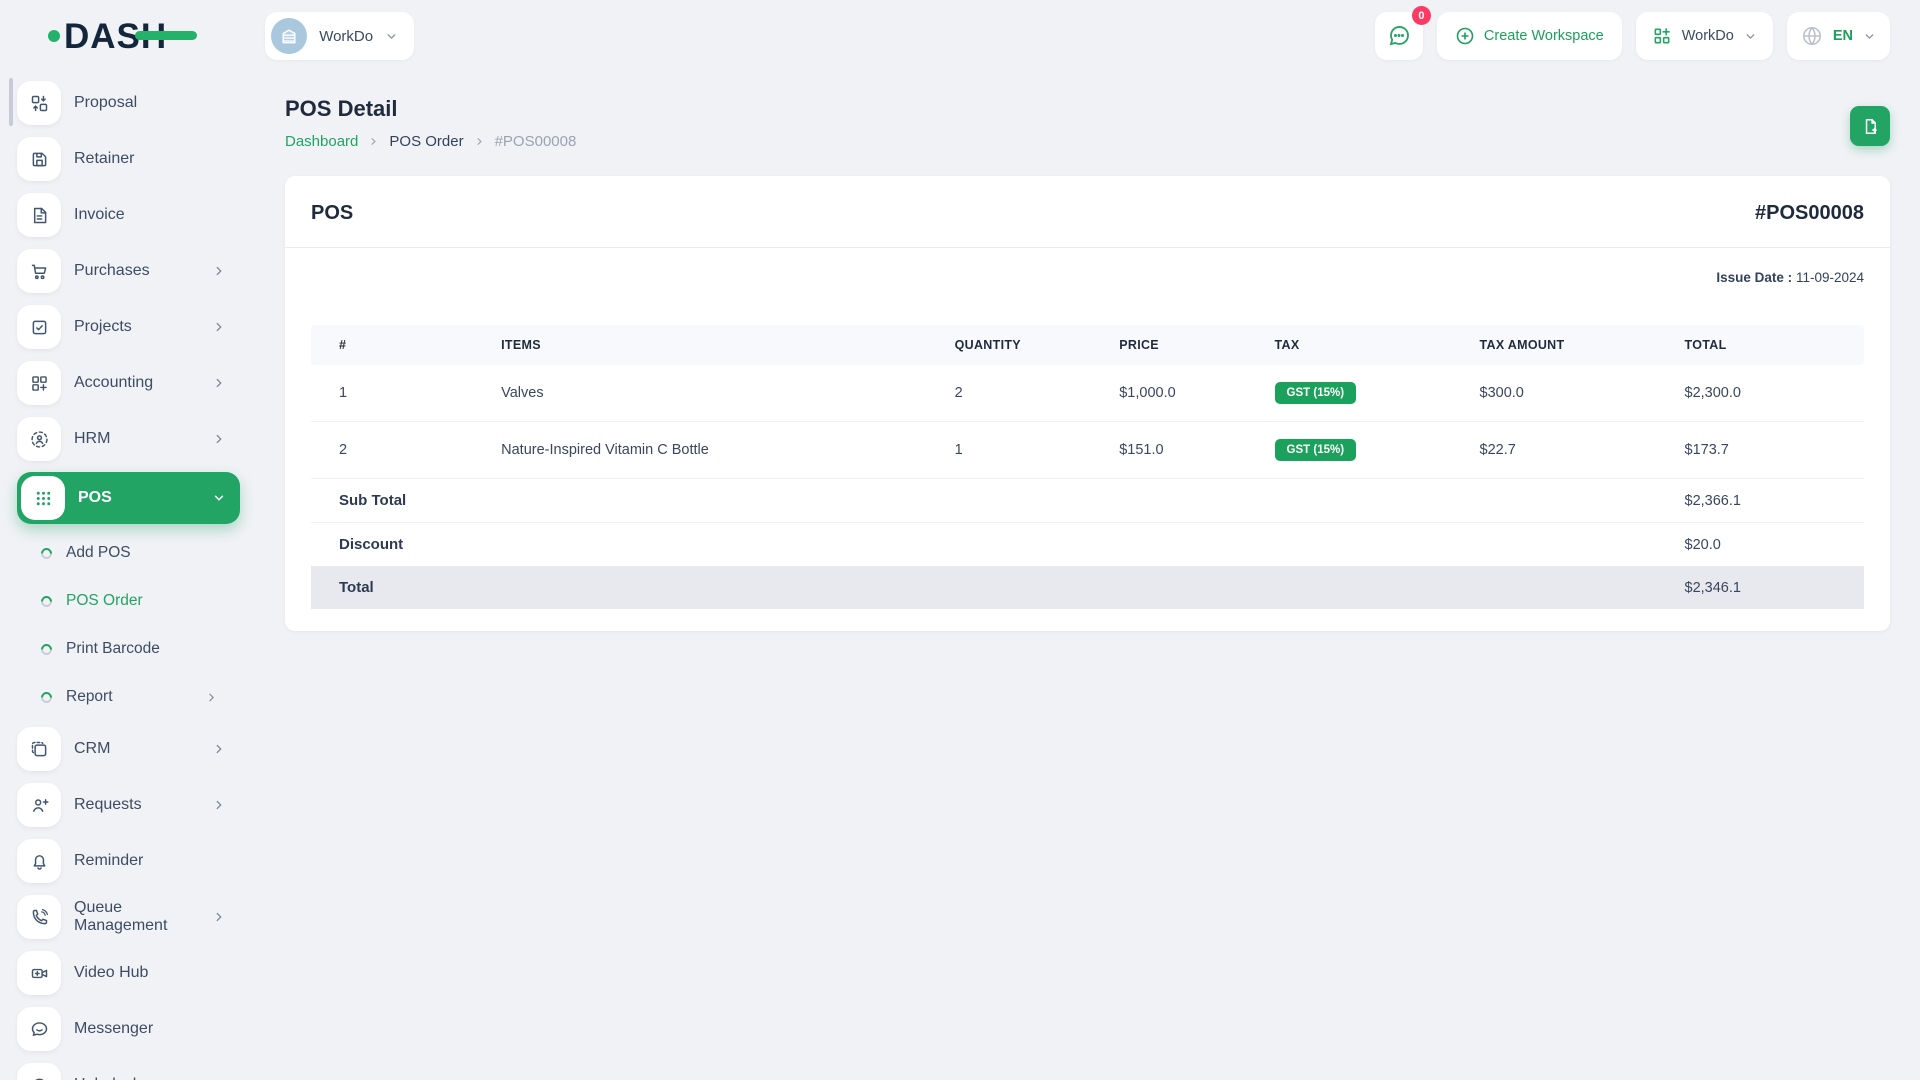  I want to click on chat-icon, so click(1399, 36).